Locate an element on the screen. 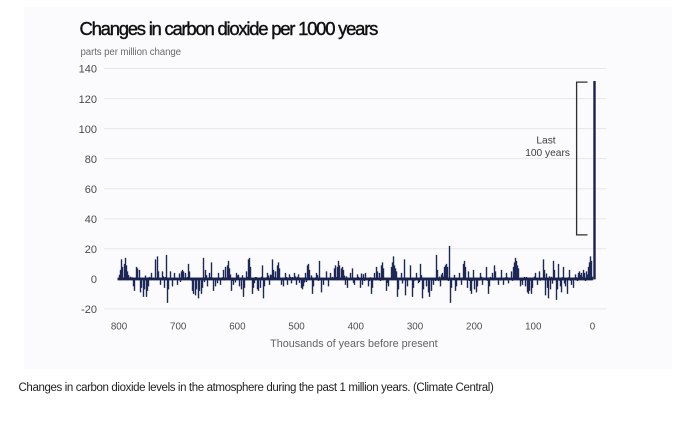  svg-text: 500 is located at coordinates (296, 326).